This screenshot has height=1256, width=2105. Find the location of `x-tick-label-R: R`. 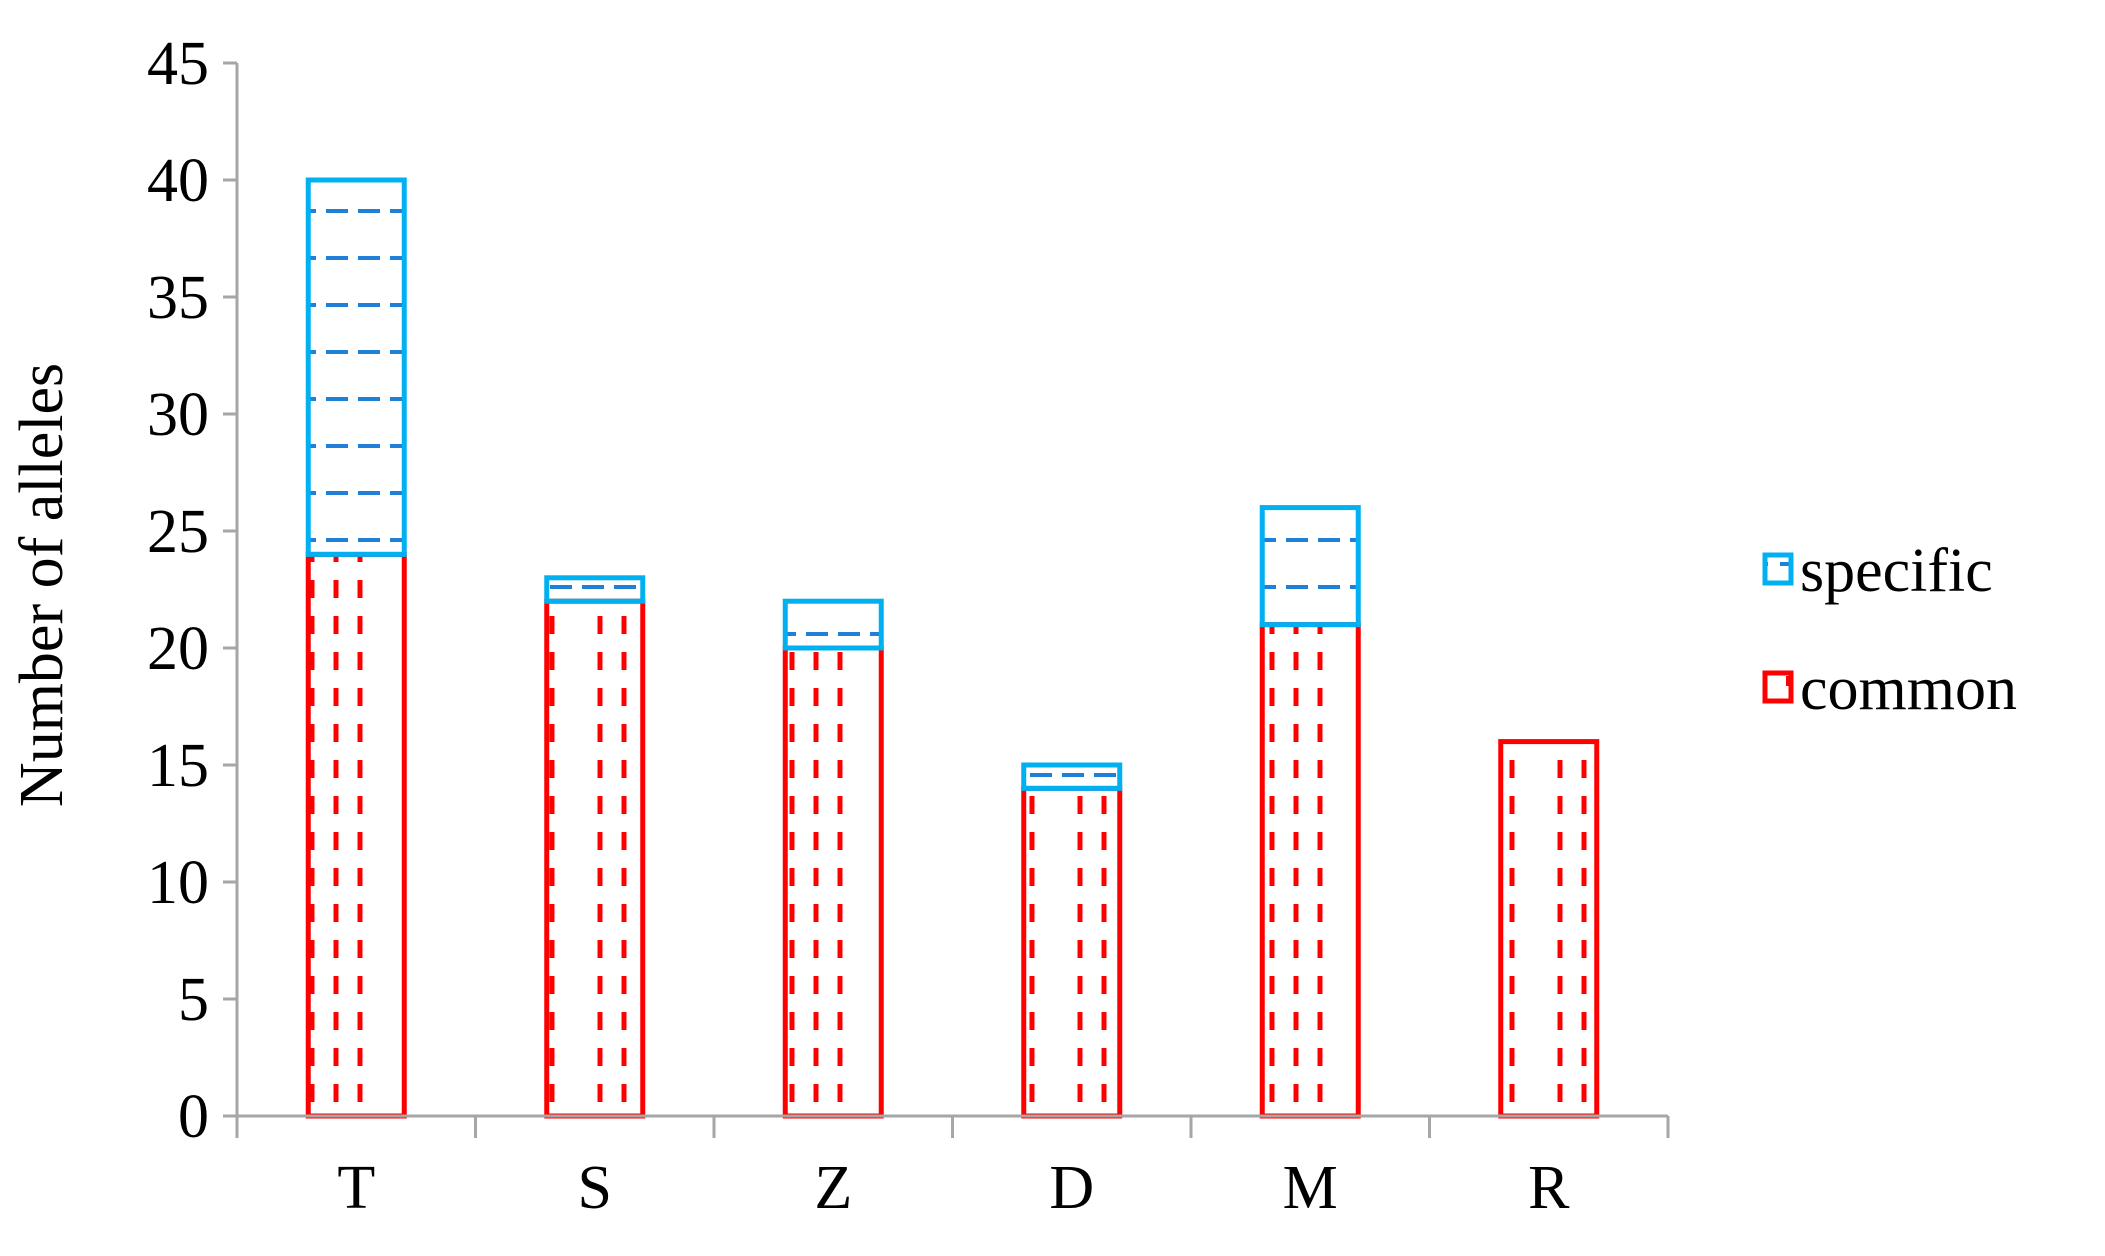

x-tick-label-R: R is located at coordinates (1549, 1188).